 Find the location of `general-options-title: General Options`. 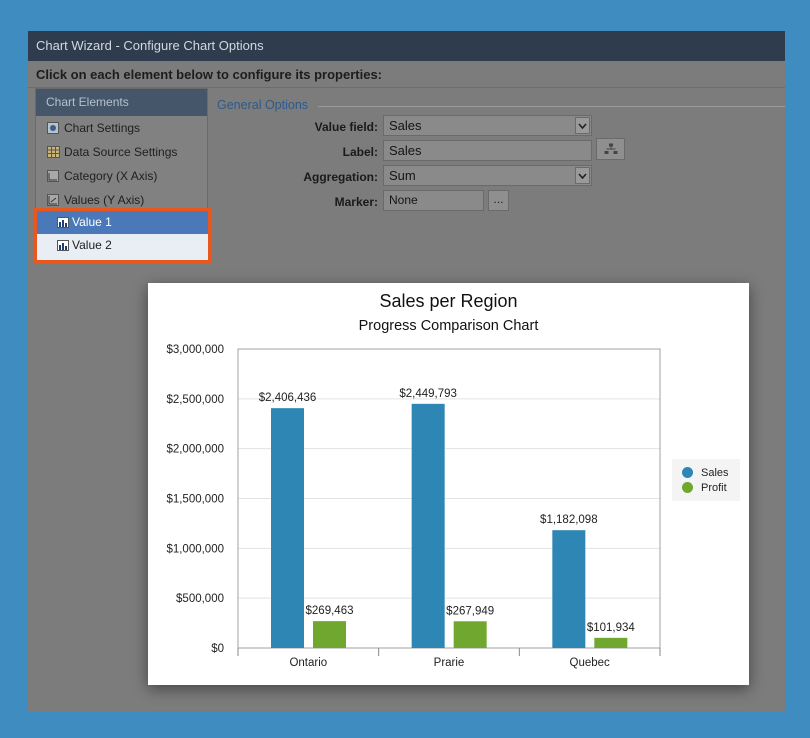

general-options-title: General Options is located at coordinates (263, 105).